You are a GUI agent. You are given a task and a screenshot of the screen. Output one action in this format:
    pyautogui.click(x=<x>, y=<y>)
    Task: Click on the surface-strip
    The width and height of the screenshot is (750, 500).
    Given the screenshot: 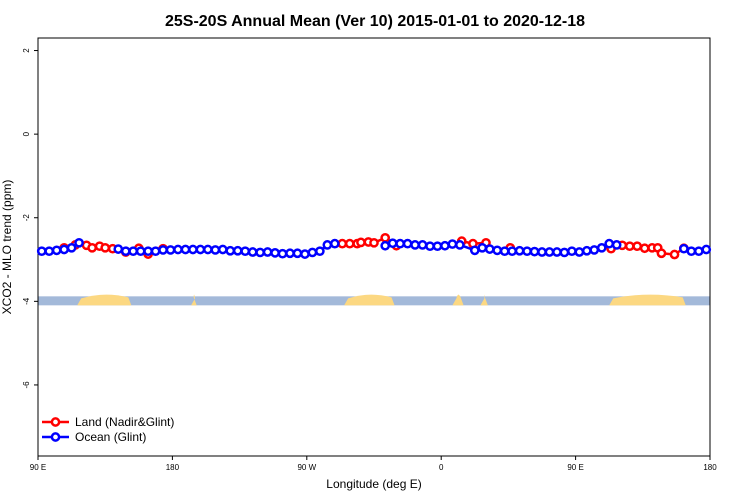 What is the action you would take?
    pyautogui.click(x=374, y=300)
    